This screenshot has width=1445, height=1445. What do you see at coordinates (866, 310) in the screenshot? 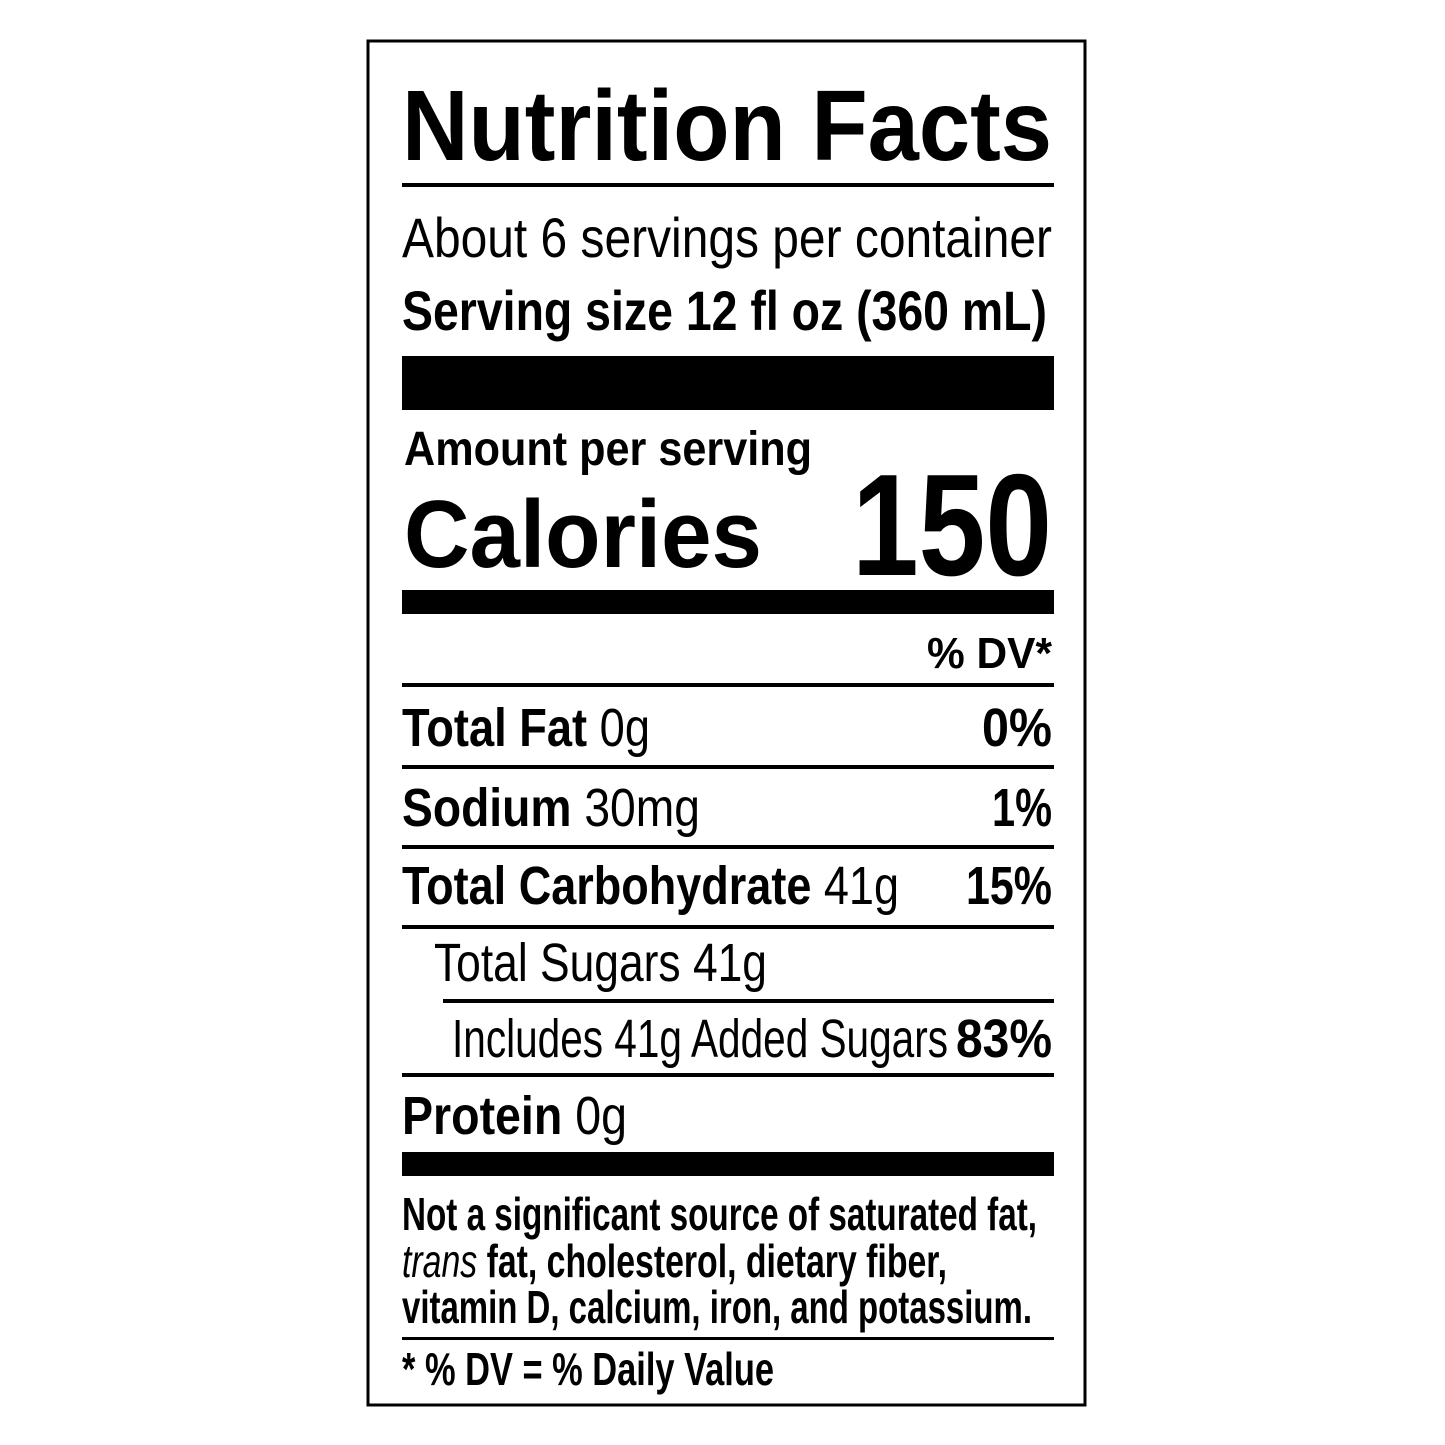
I see `serving-size-value: 12 fl oz (360 mL)` at bounding box center [866, 310].